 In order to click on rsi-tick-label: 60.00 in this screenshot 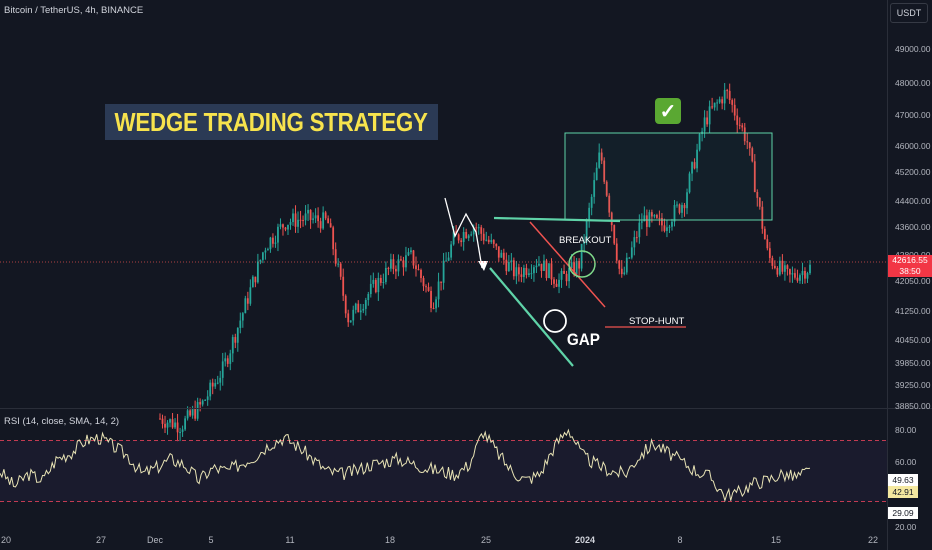, I will do `click(906, 462)`.